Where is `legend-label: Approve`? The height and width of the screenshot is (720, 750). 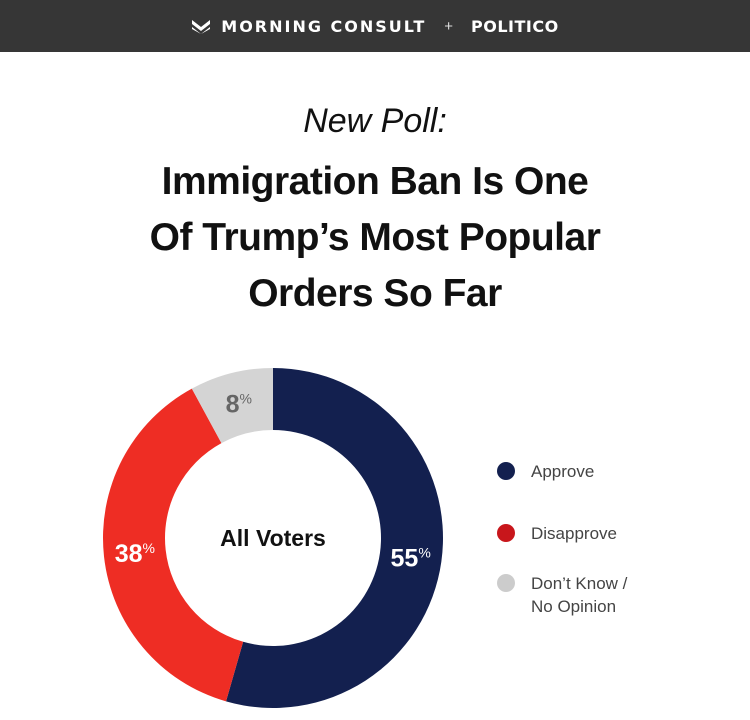
legend-label: Approve is located at coordinates (562, 471).